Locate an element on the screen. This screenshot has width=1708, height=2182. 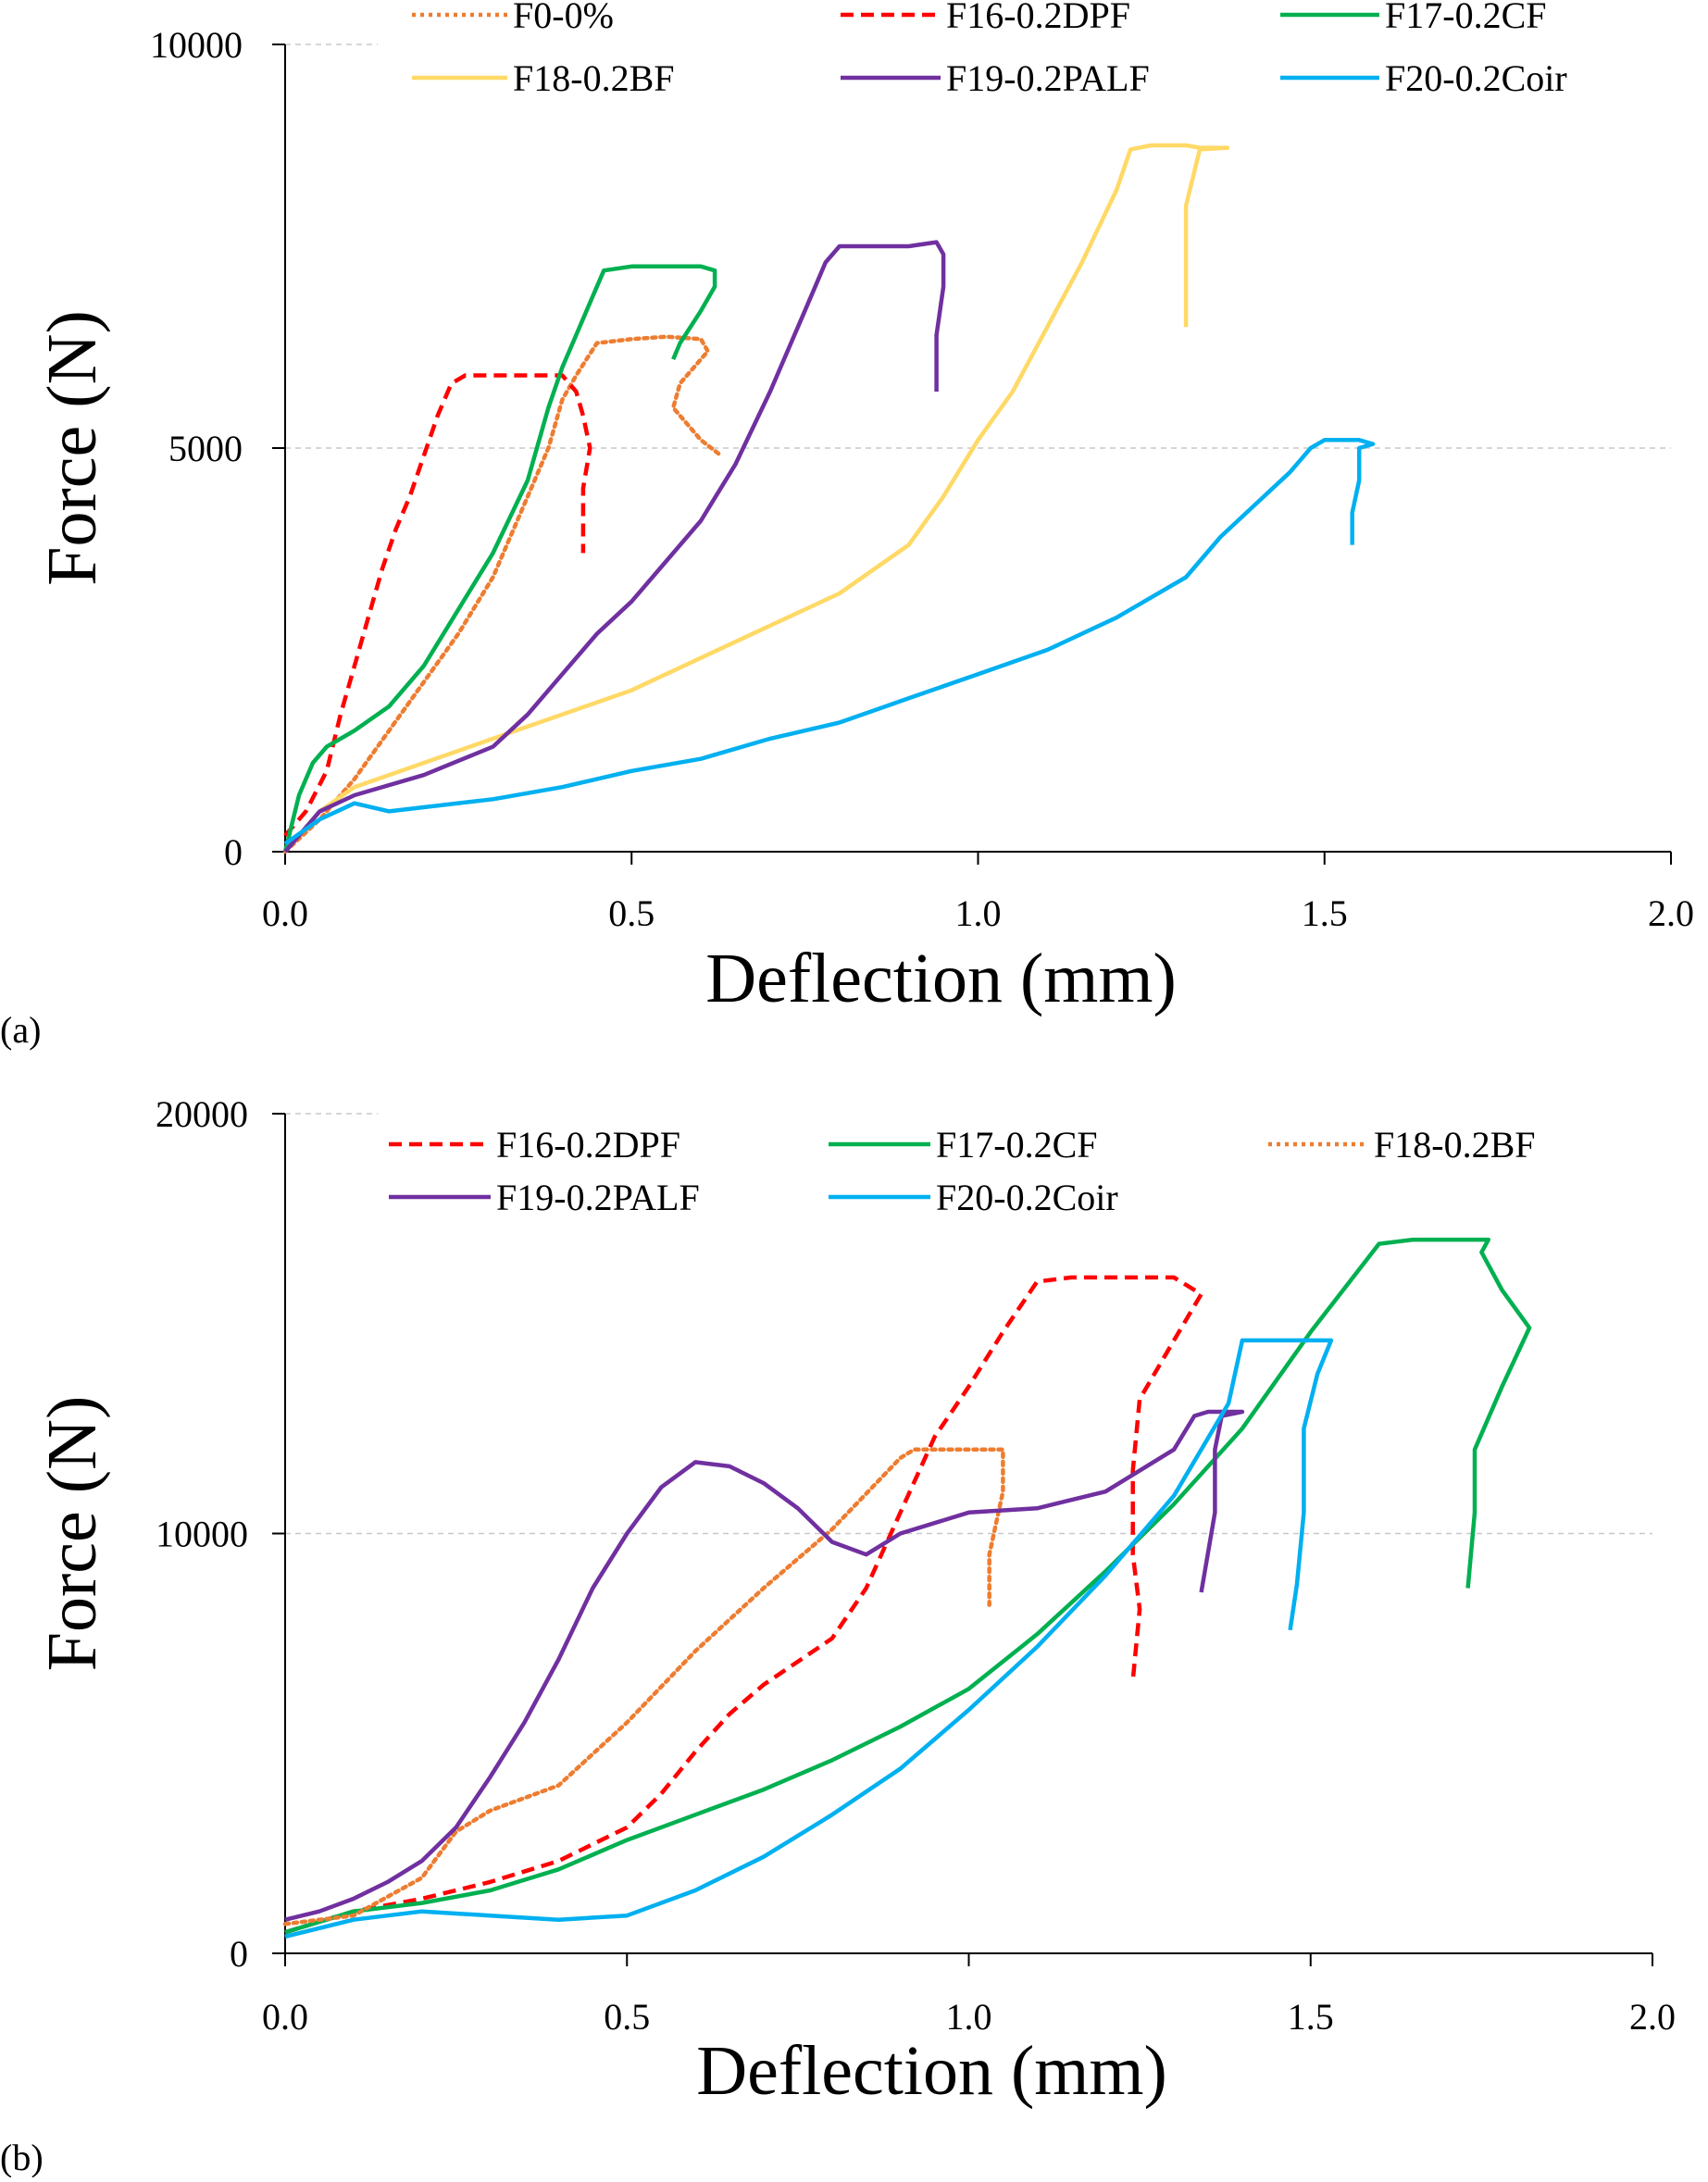
series-line-F0-0% is located at coordinates (503, 594).